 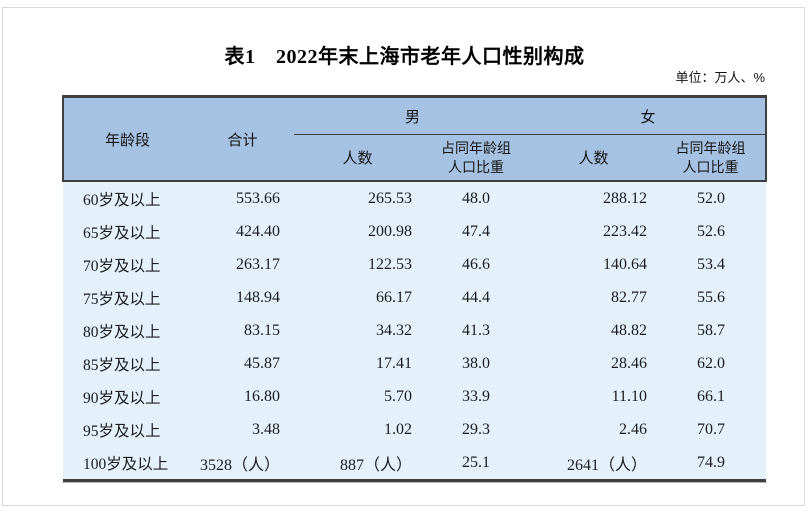 What do you see at coordinates (711, 429) in the screenshot?
I see `cell-female-share: 70.7` at bounding box center [711, 429].